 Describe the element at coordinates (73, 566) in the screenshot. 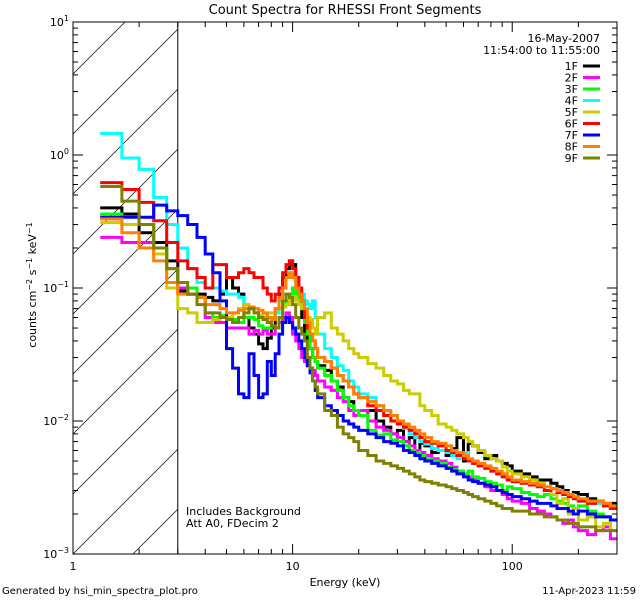

I see `x-tick-label: 1` at that location.